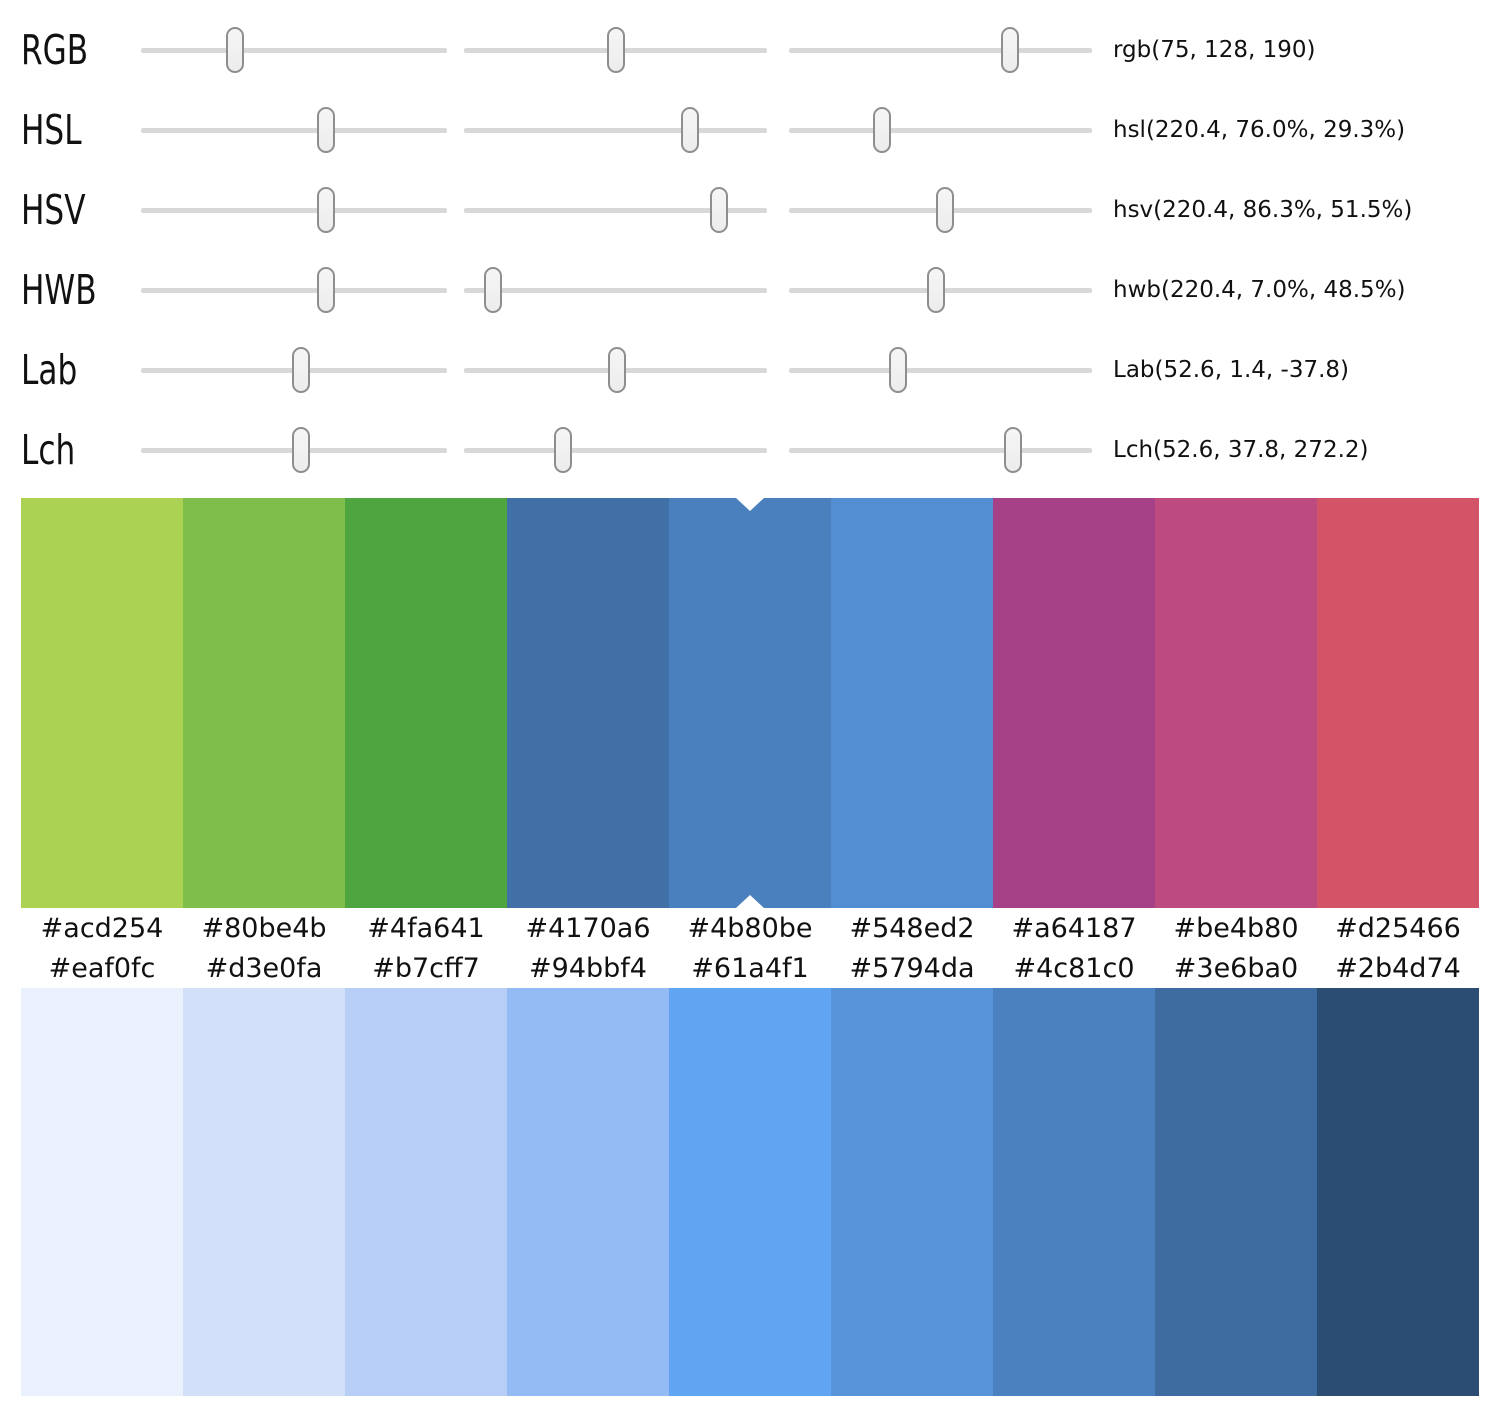  I want to click on hue-hex-label: #4fa641, so click(426, 928).